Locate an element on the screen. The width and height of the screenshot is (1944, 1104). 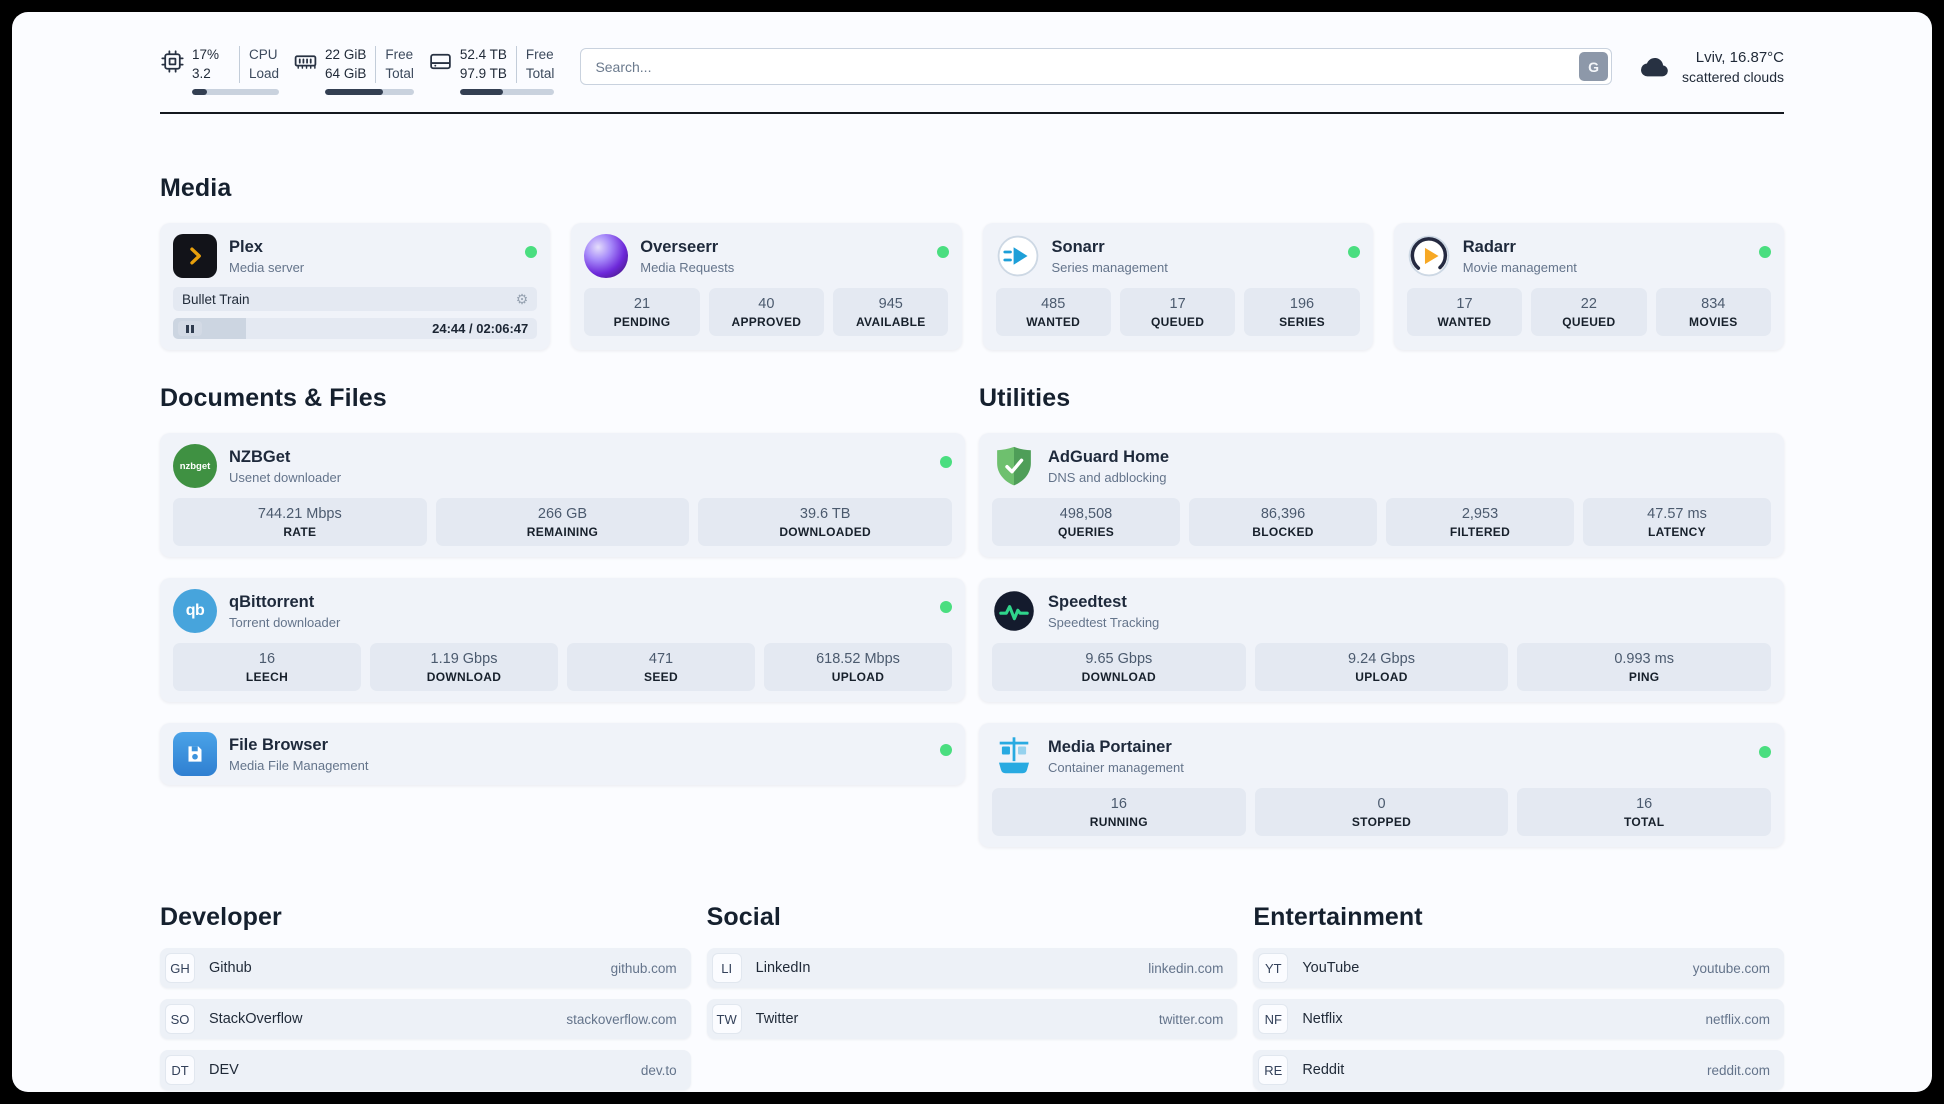
portainer-stats: 16 RUNNING 0 STOPPED 16 TOTAL is located at coordinates (1381, 812).